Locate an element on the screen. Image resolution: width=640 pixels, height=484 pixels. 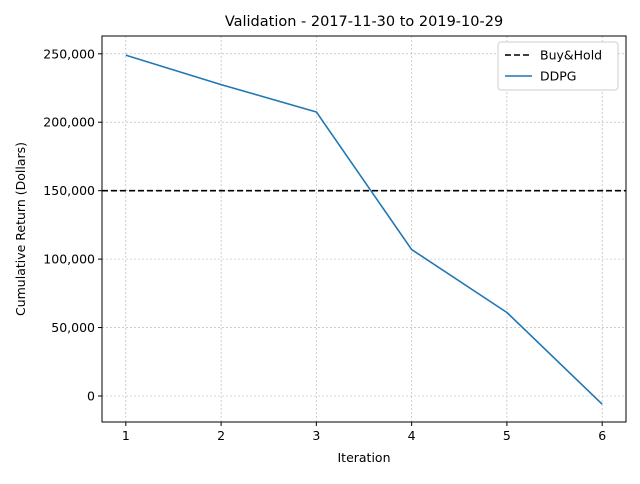
chart-title: Validation - 2017-11-30 to 2019-10-29 is located at coordinates (364, 22).